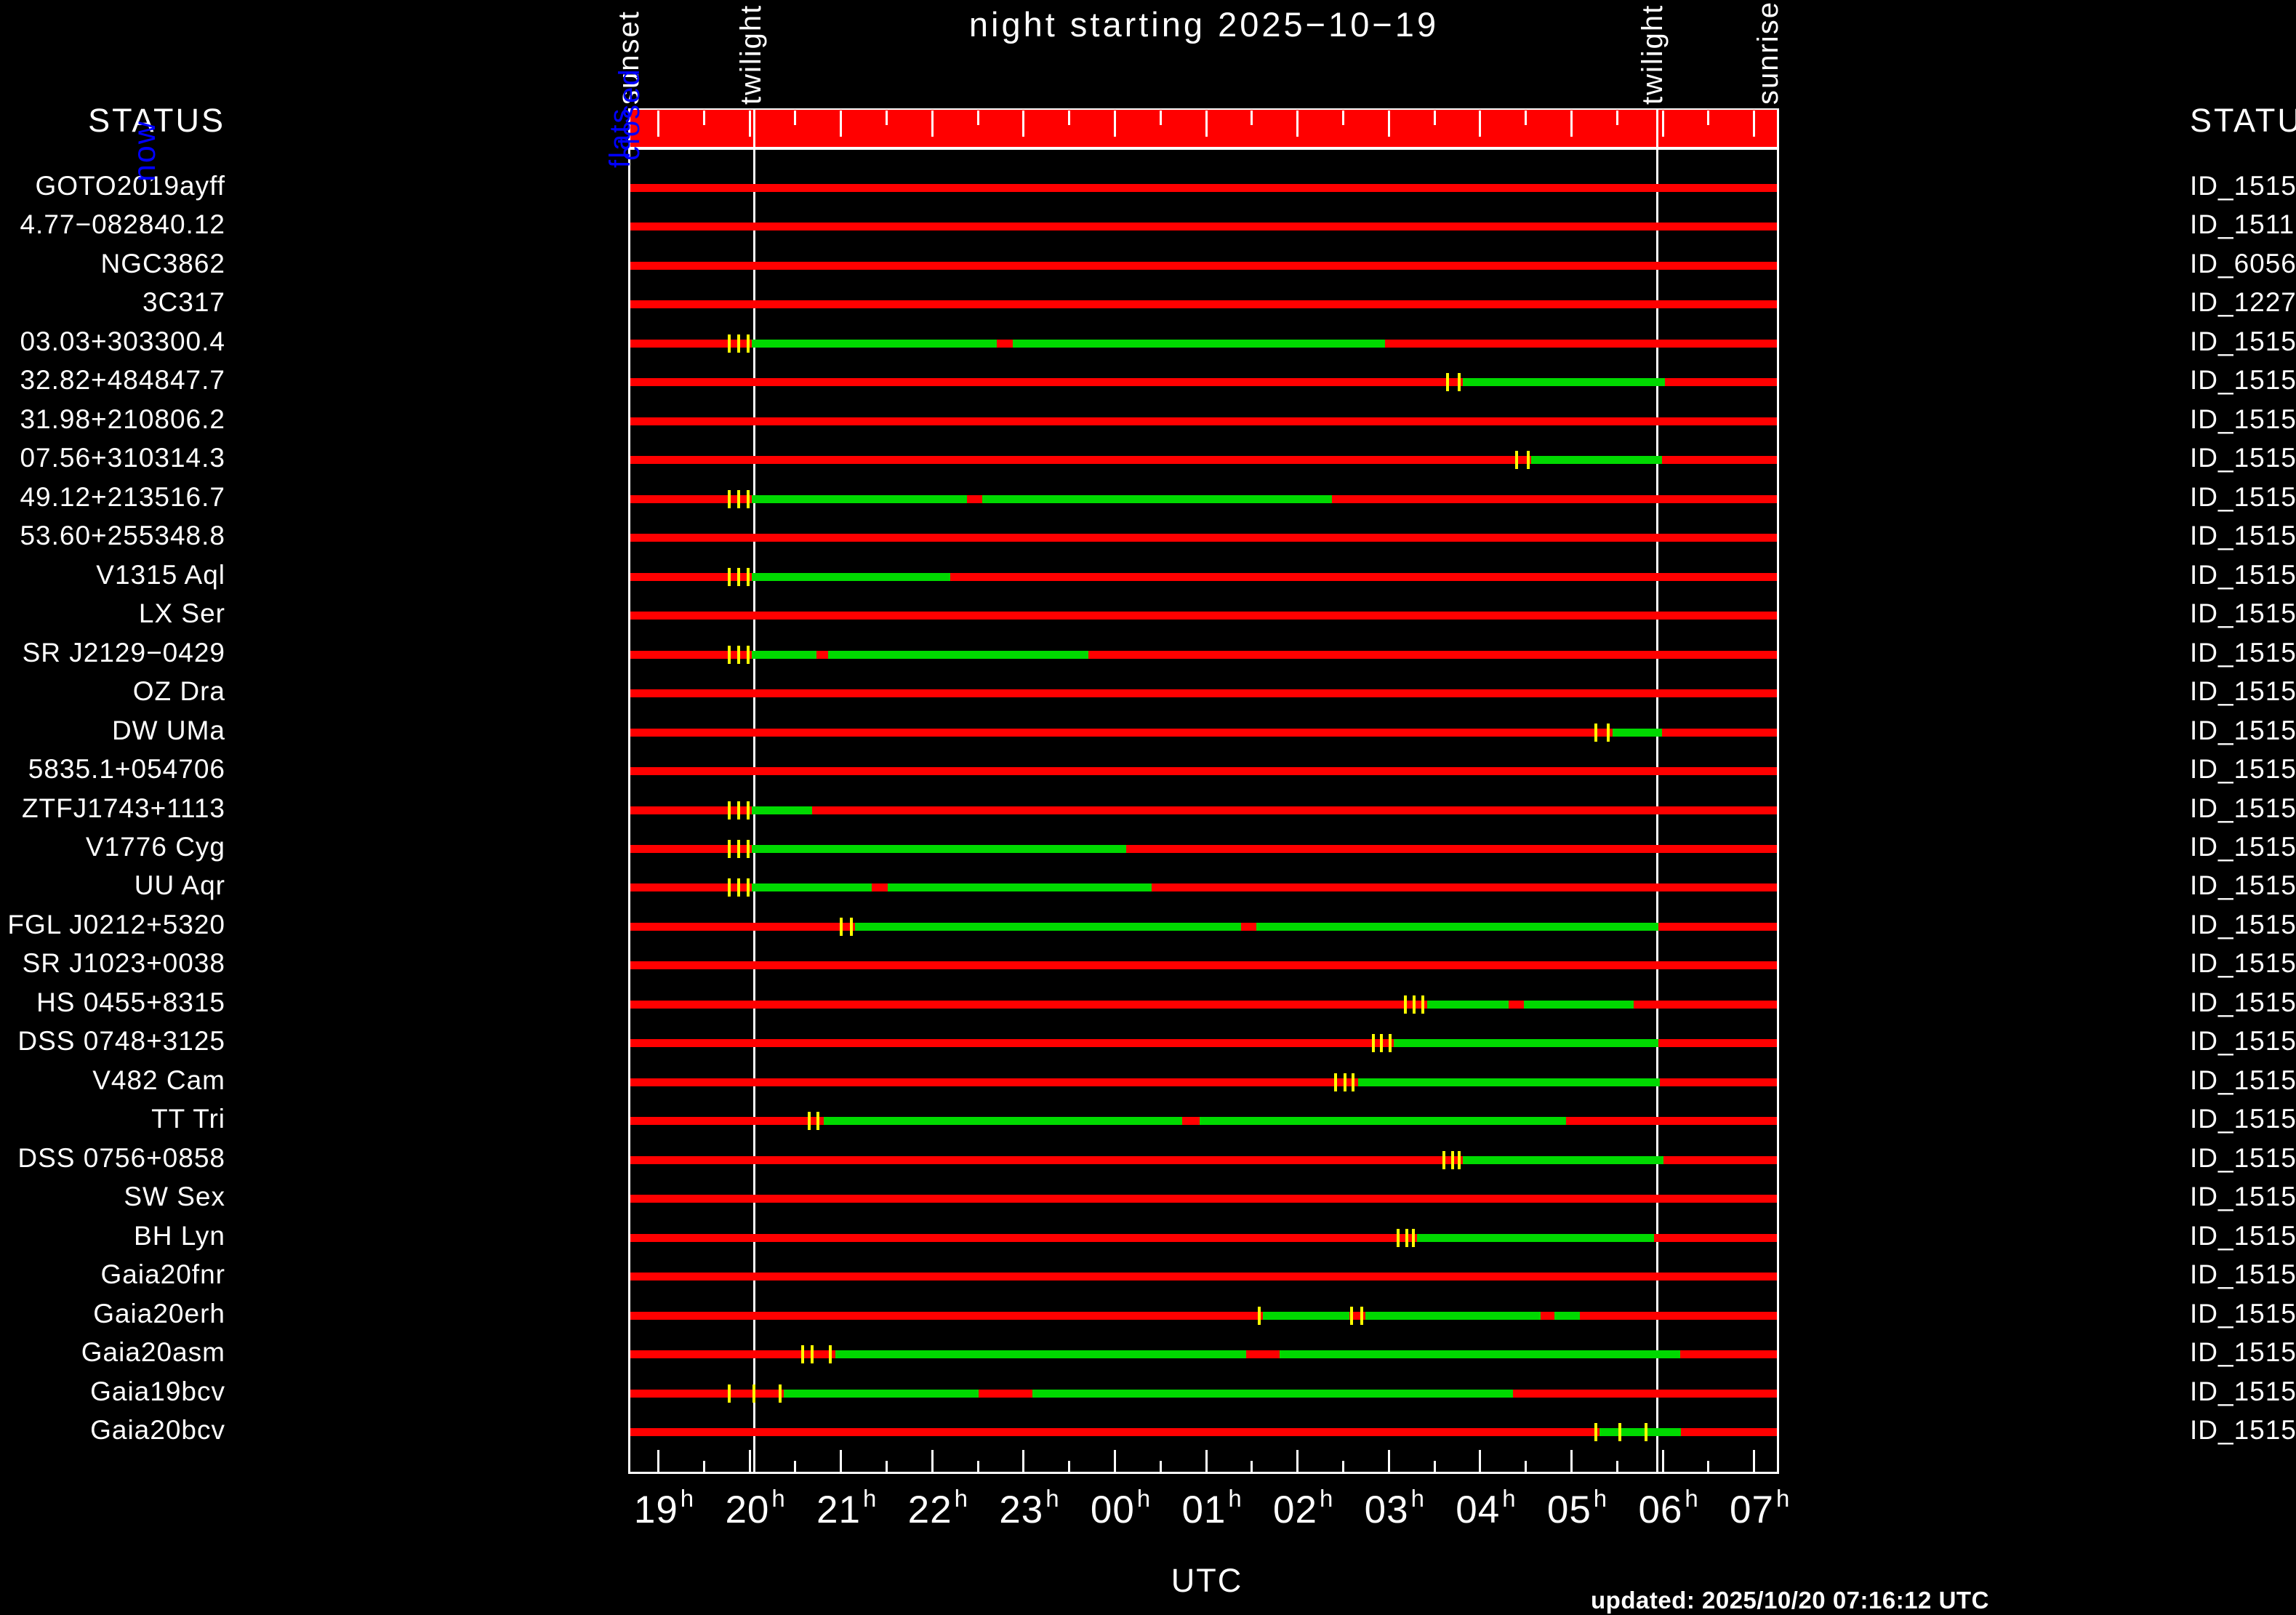 This screenshot has width=2296, height=1615. Describe the element at coordinates (1769, 53) in the screenshot. I see `marker-label-sunrise: sunrise` at that location.